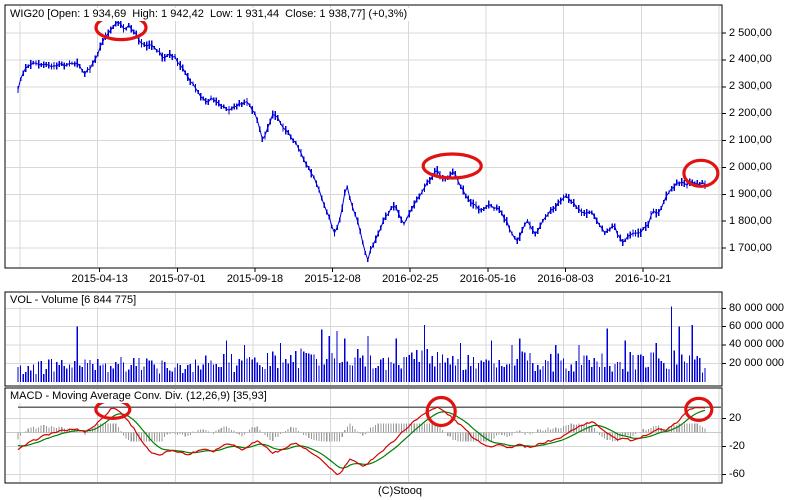 The height and width of the screenshot is (500, 800). What do you see at coordinates (737, 446) in the screenshot?
I see `macd-axis-label: -20` at bounding box center [737, 446].